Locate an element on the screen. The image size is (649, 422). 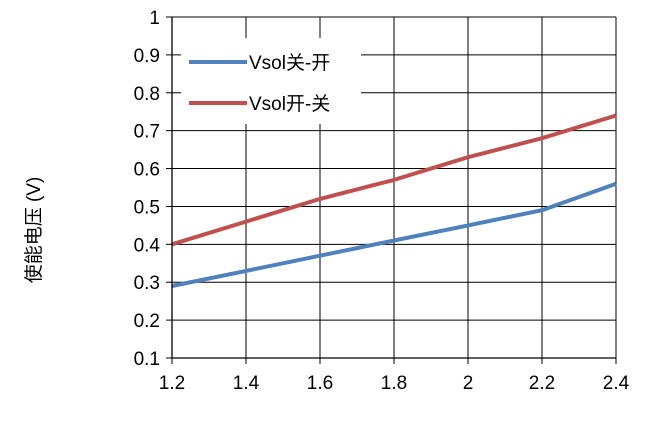
legend: Vsol关-开 Vsol开-关 is located at coordinates (271, 81).